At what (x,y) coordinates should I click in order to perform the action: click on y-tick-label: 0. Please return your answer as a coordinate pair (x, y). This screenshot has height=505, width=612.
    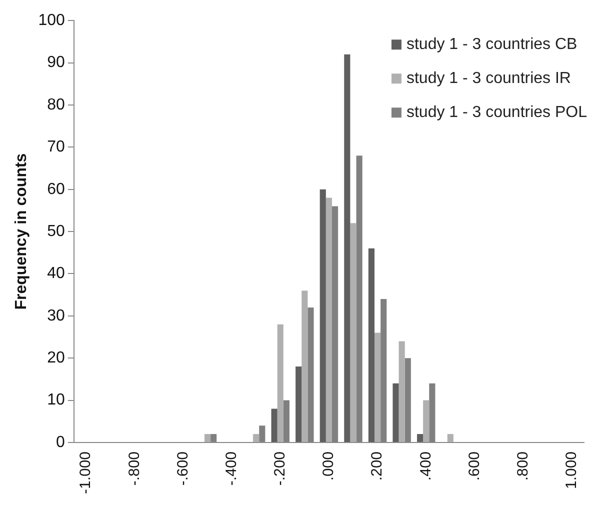
    Looking at the image, I should click on (60, 442).